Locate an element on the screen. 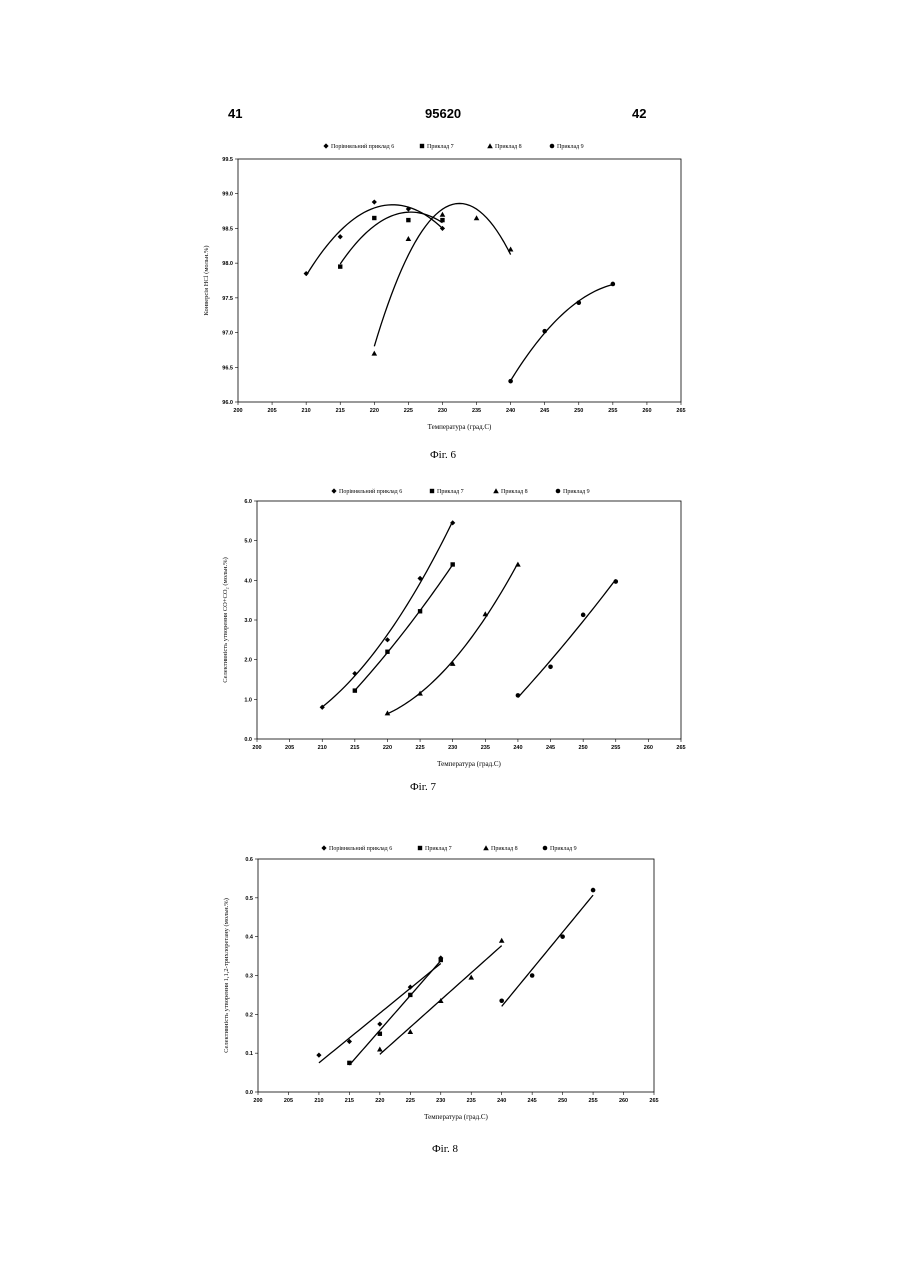 This screenshot has width=901, height=1273. y-tick-label: 0.0 is located at coordinates (248, 740).